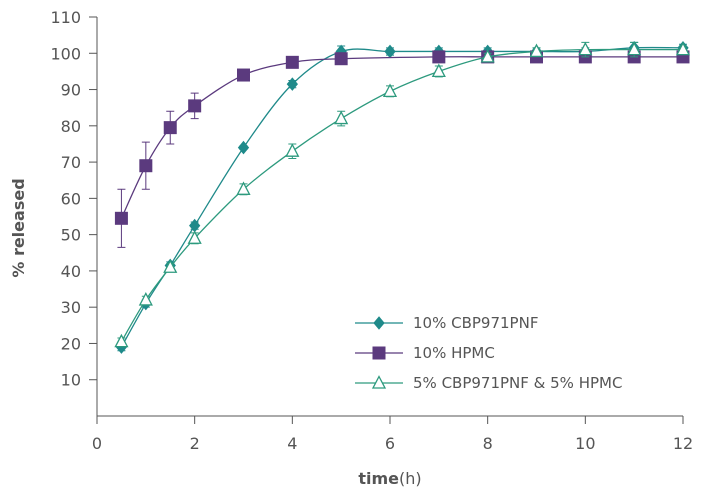  What do you see at coordinates (65, 53) in the screenshot?
I see `y-tick-label-9: 100` at bounding box center [65, 53].